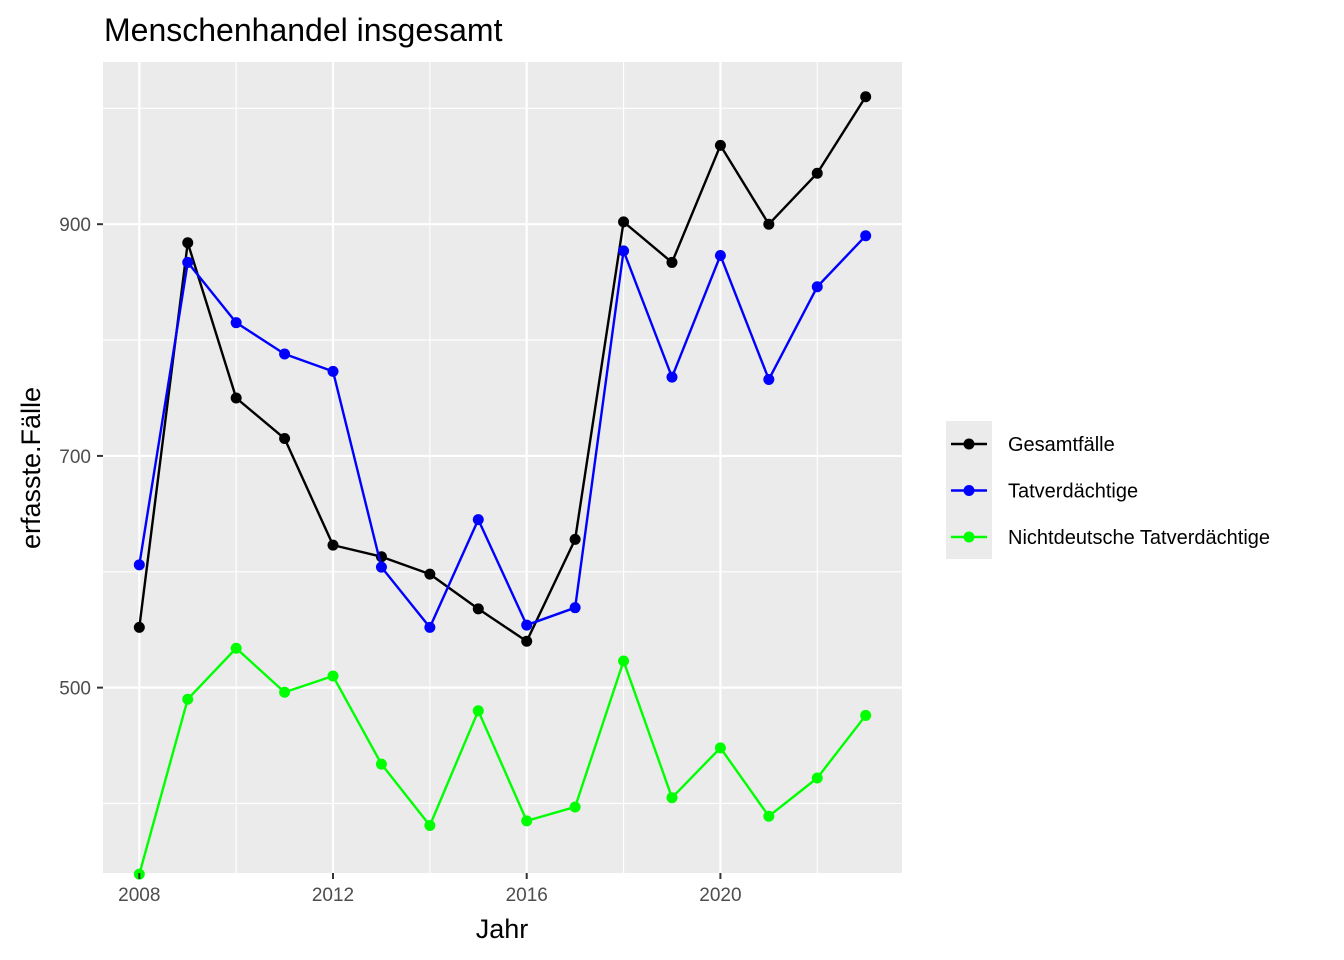 Image resolution: width=1344 pixels, height=960 pixels. Describe the element at coordinates (75, 457) in the screenshot. I see `y-tick-label: 700` at that location.